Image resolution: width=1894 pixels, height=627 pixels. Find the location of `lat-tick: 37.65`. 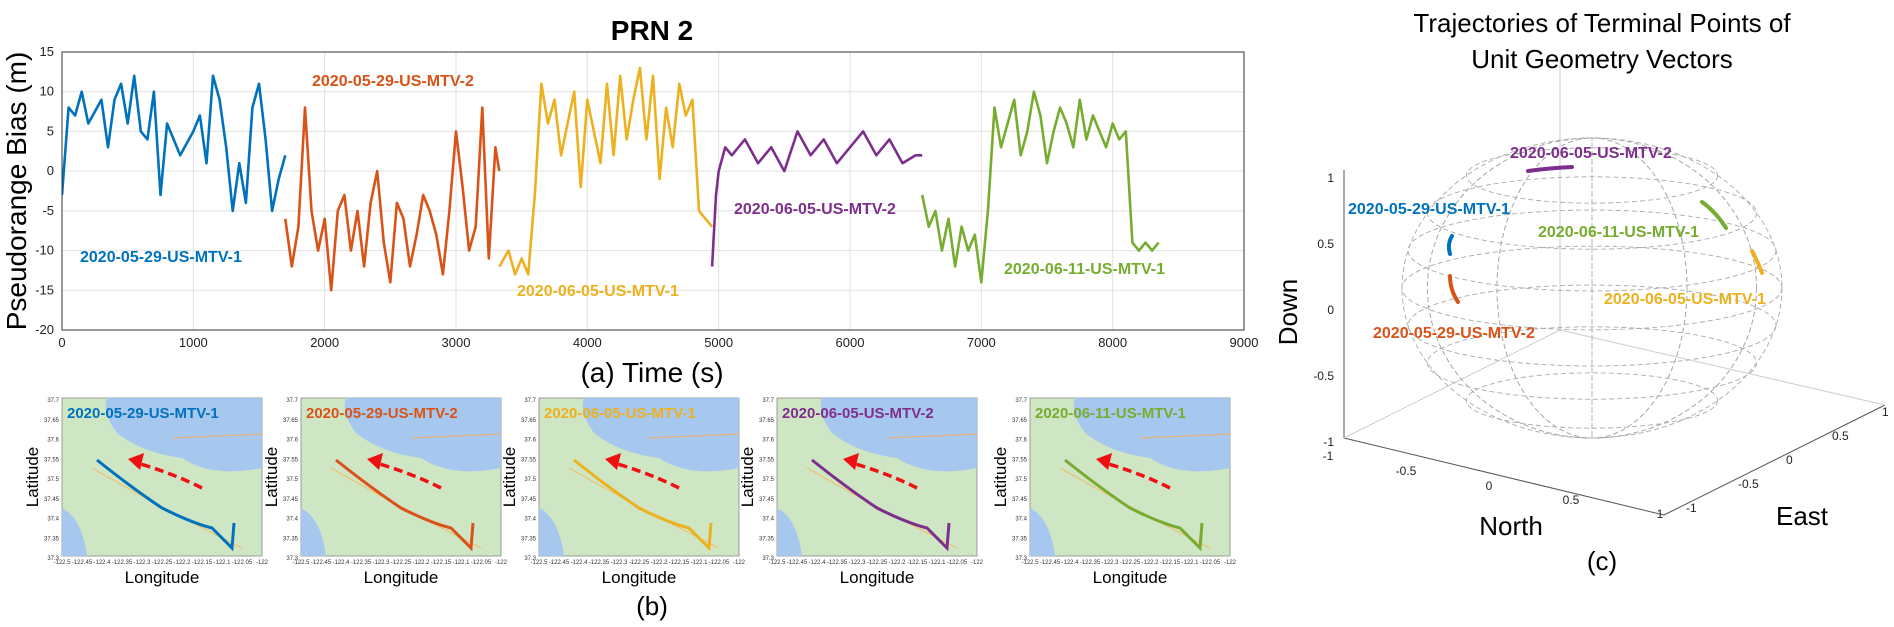

lat-tick: 37.65 is located at coordinates (767, 421).